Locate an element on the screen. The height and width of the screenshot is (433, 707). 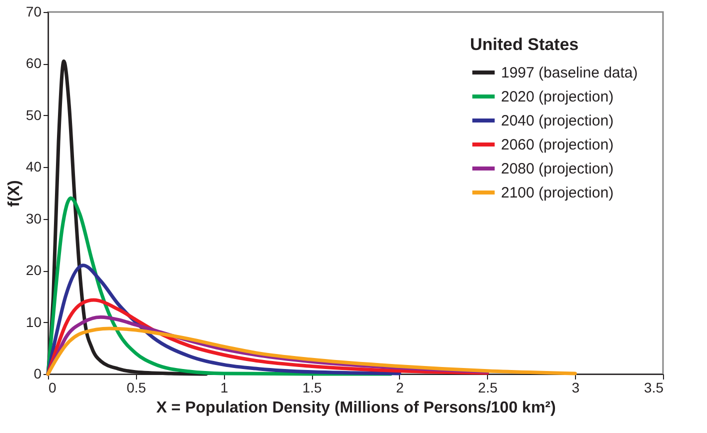
x-tick-label: 0 is located at coordinates (52, 388).